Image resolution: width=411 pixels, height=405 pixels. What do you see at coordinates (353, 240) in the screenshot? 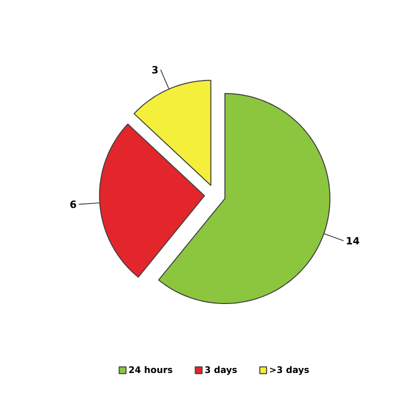
I see `data-label: 14` at bounding box center [353, 240].